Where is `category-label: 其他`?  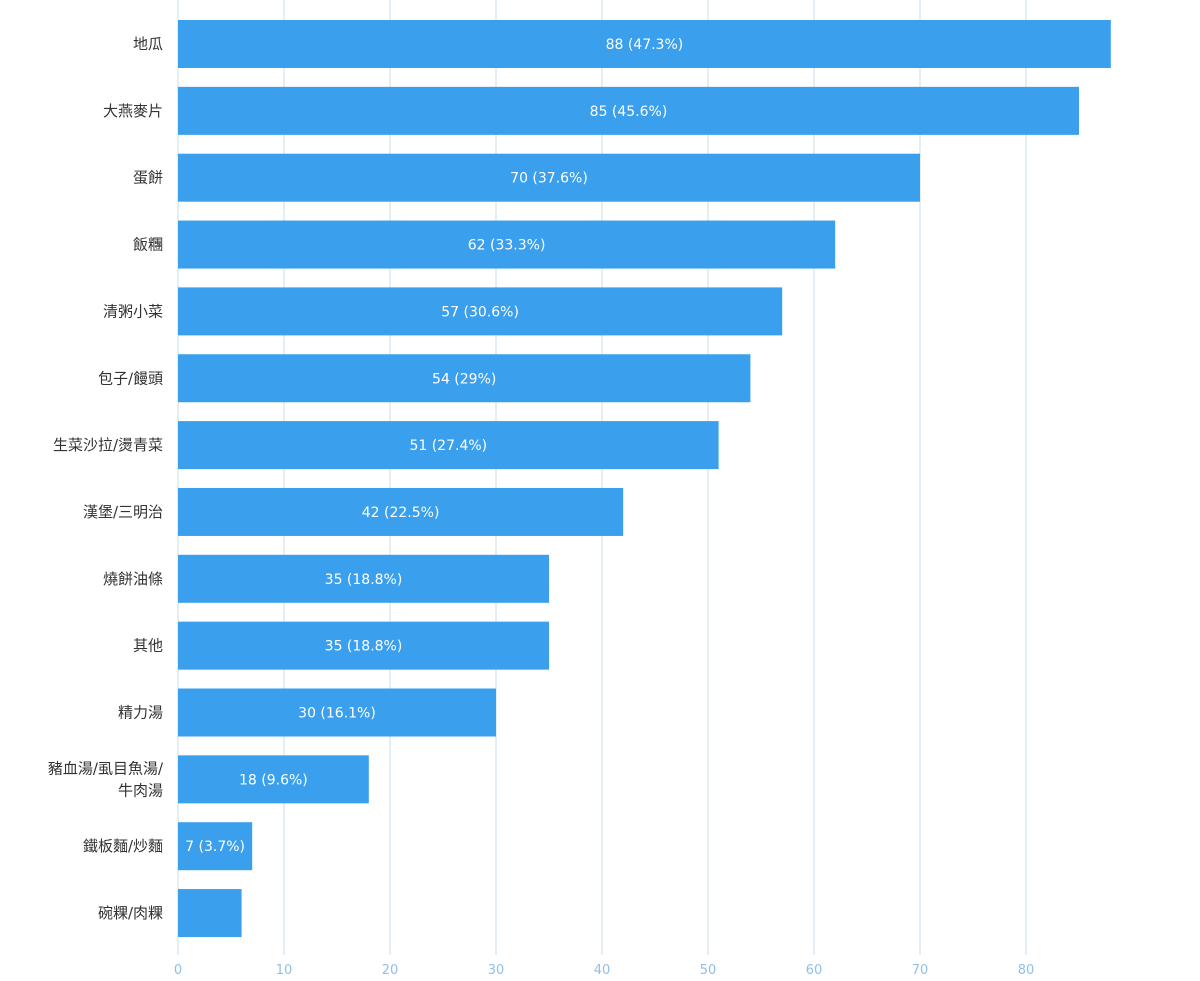 category-label: 其他 is located at coordinates (148, 646).